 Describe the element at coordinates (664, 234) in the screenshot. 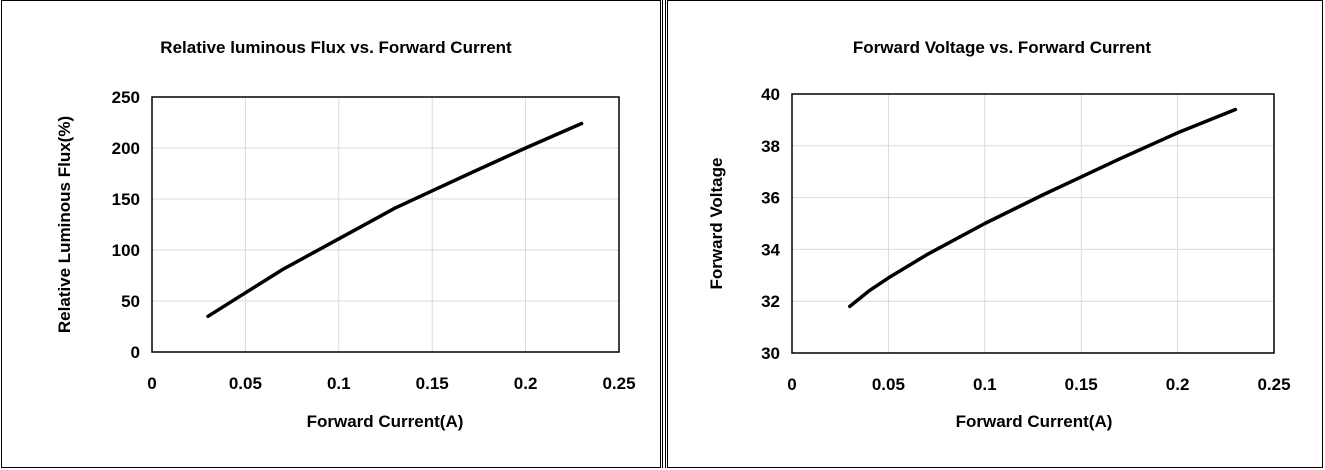

I see `panel-divider` at that location.